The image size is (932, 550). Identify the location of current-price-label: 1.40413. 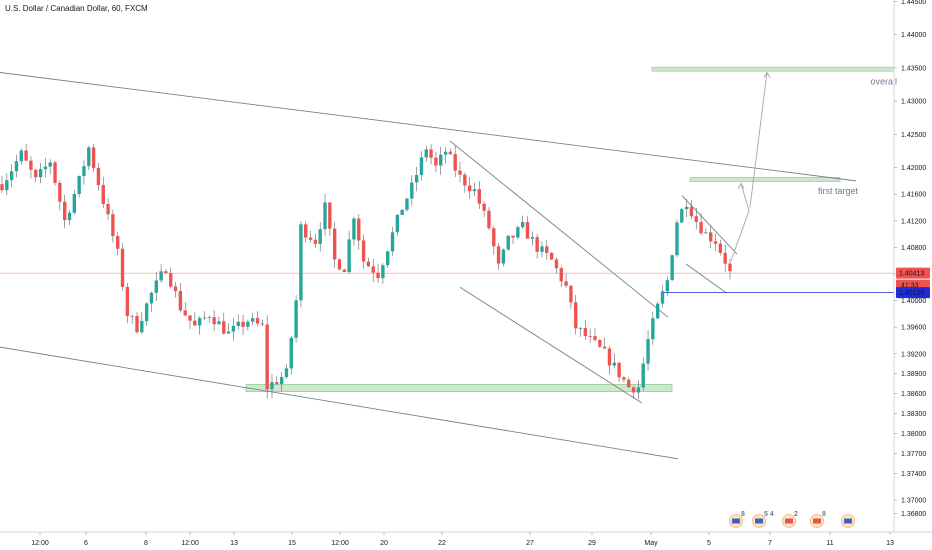
(911, 274).